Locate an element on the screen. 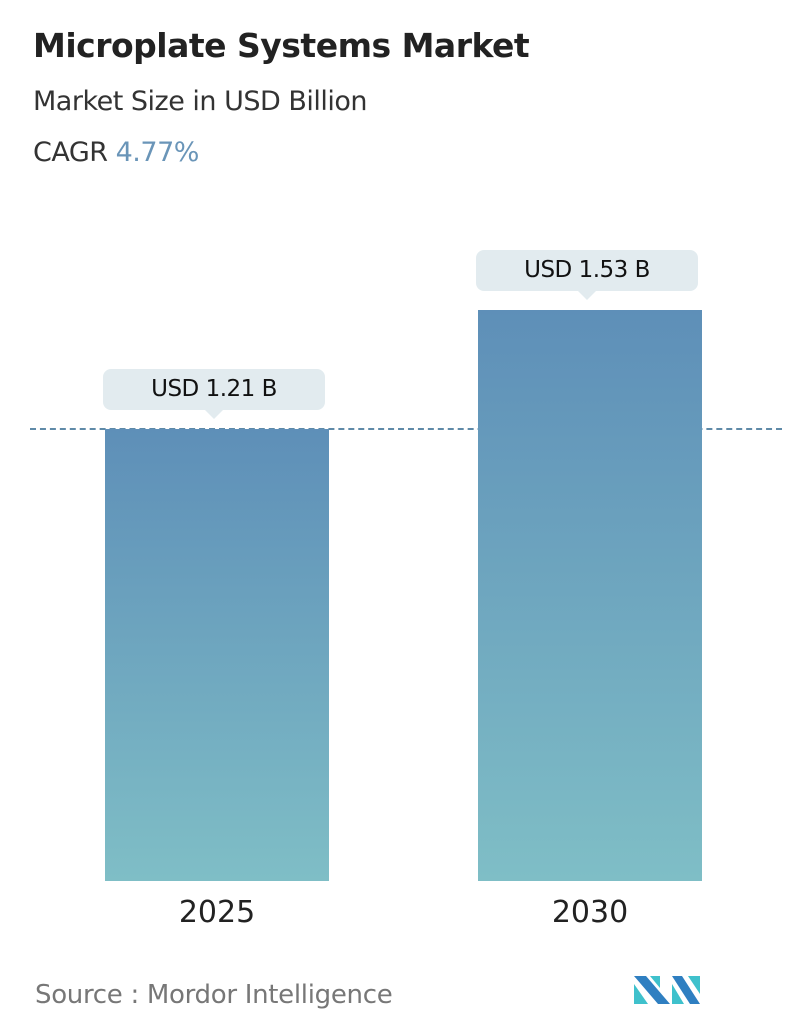 Image resolution: width=796 pixels, height=1034 pixels. chart-title: Microplate Systems Market is located at coordinates (281, 45).